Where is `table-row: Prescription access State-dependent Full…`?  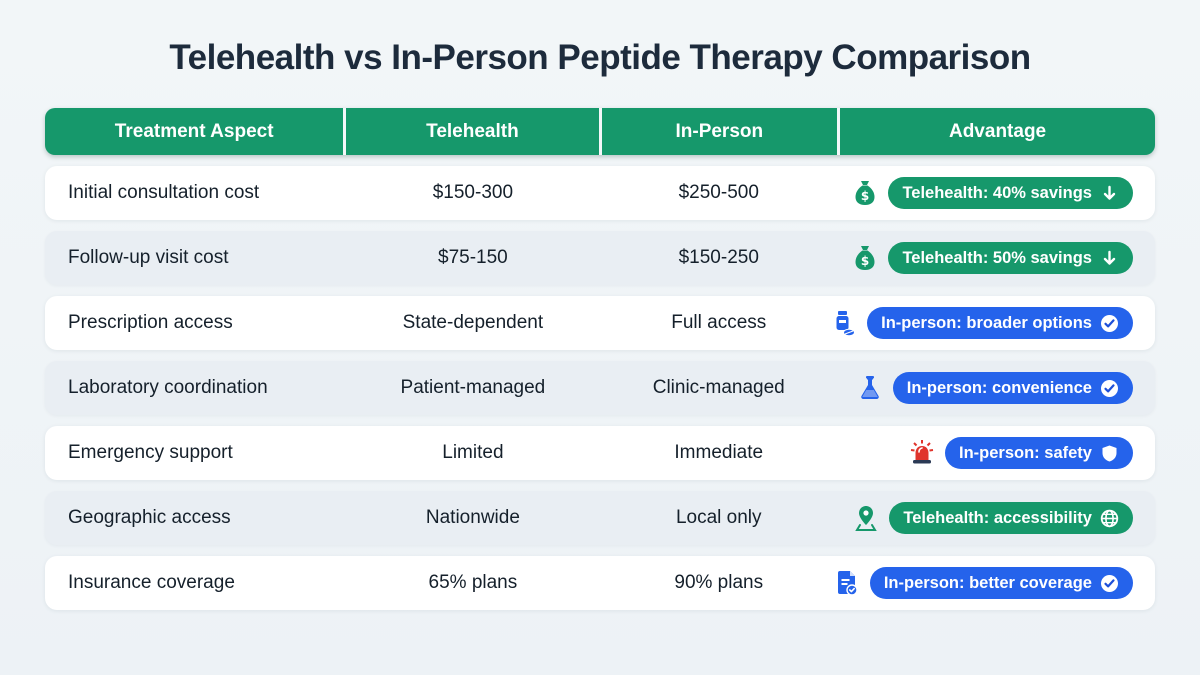 table-row: Prescription access State-dependent Full… is located at coordinates (600, 323).